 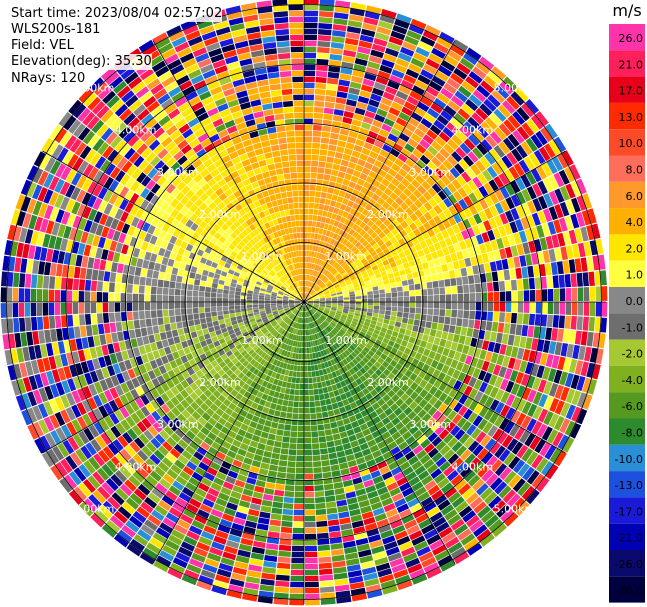 I want to click on colorbar-unit: m/s, so click(x=626, y=10).